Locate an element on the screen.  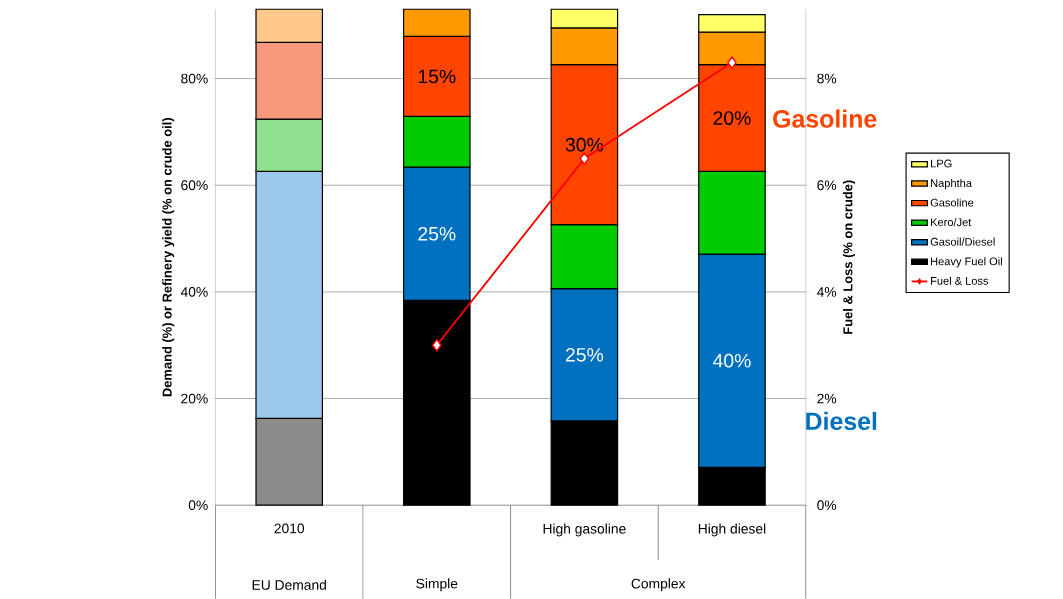
legend-label: Gasoline is located at coordinates (952, 202).